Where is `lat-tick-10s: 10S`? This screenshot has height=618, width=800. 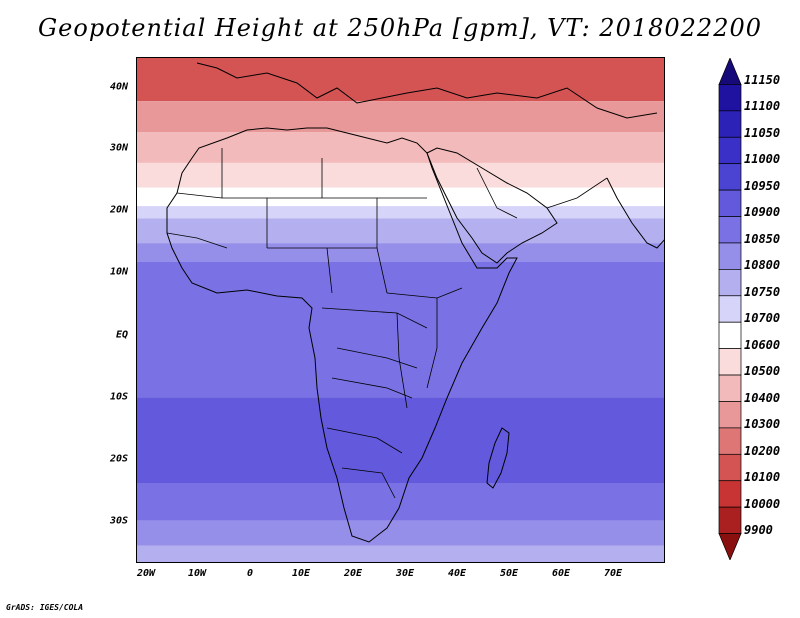 lat-tick-10s: 10S is located at coordinates (118, 397).